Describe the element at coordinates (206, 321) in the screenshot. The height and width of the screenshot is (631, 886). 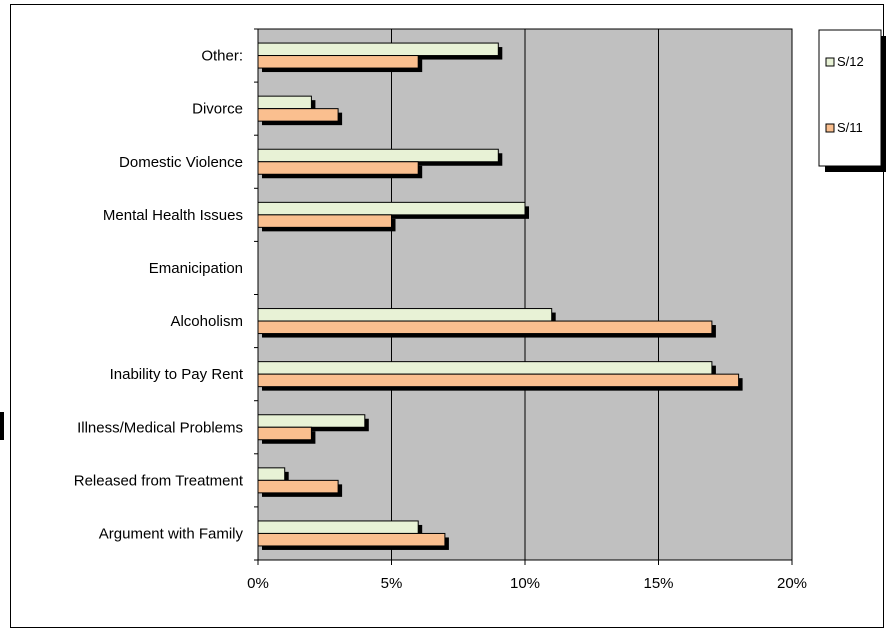
I see `category-label: Alcoholism` at that location.